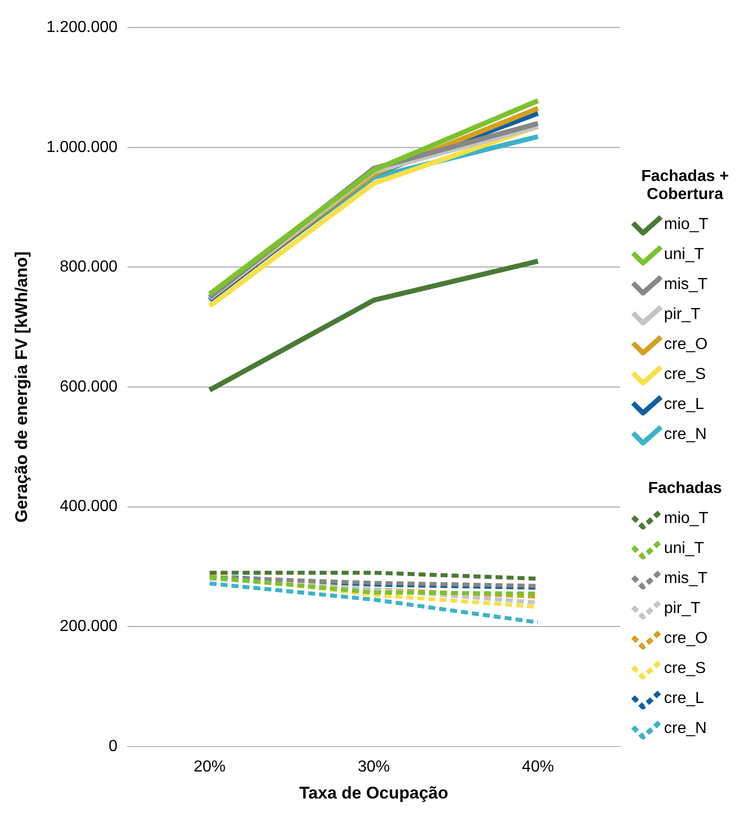 Image resolution: width=737 pixels, height=816 pixels. I want to click on y-tick-label: 1.000.000, so click(82, 147).